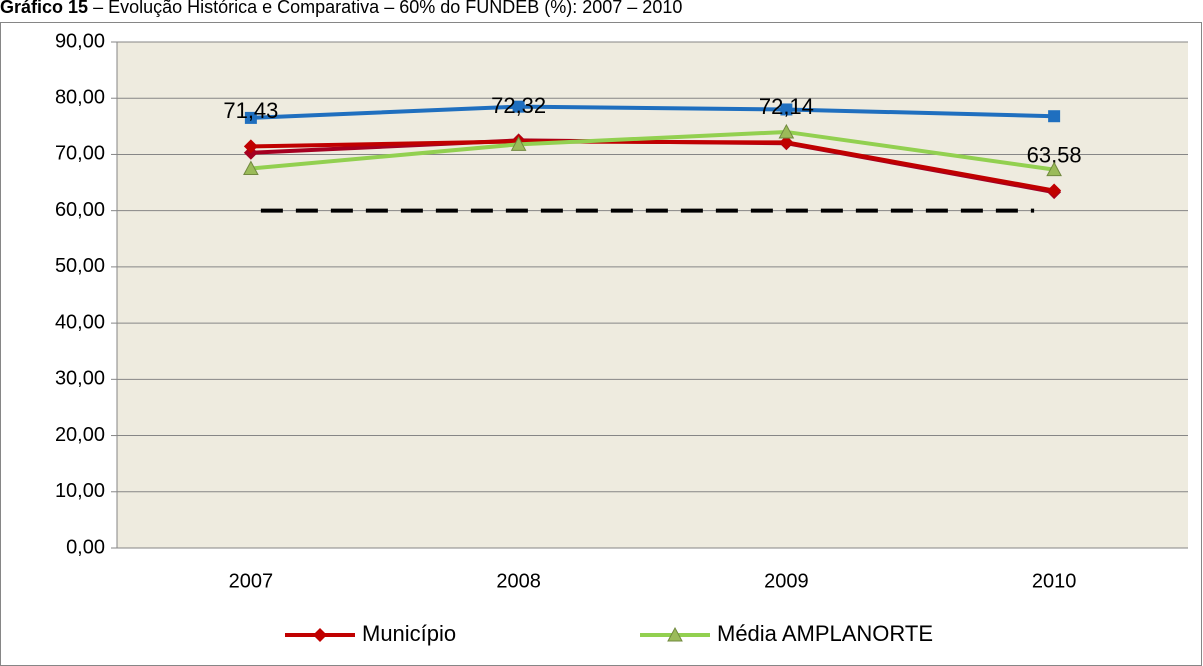 The width and height of the screenshot is (1203, 666). What do you see at coordinates (80, 210) in the screenshot?
I see `y-tick-label: 60,00` at bounding box center [80, 210].